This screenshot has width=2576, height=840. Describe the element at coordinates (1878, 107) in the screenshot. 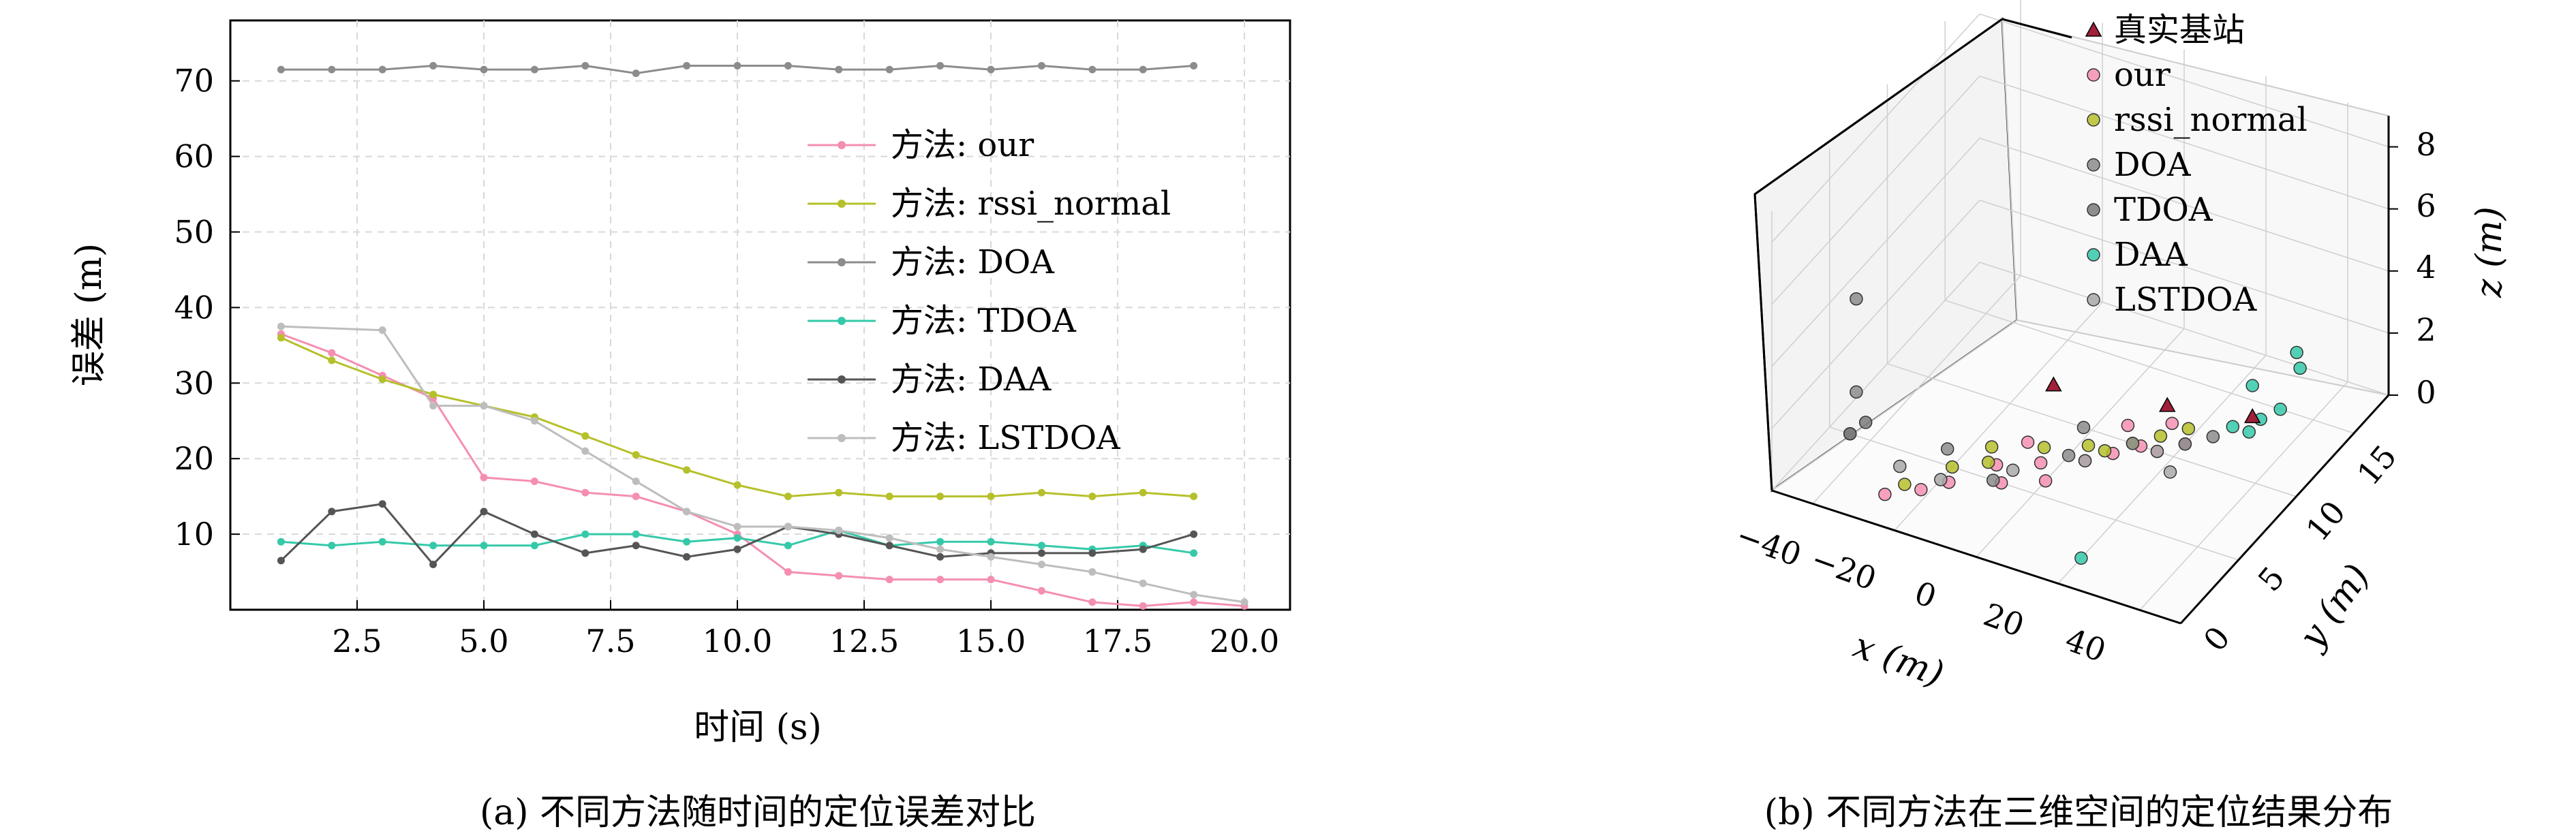

I see `top-edge` at that location.